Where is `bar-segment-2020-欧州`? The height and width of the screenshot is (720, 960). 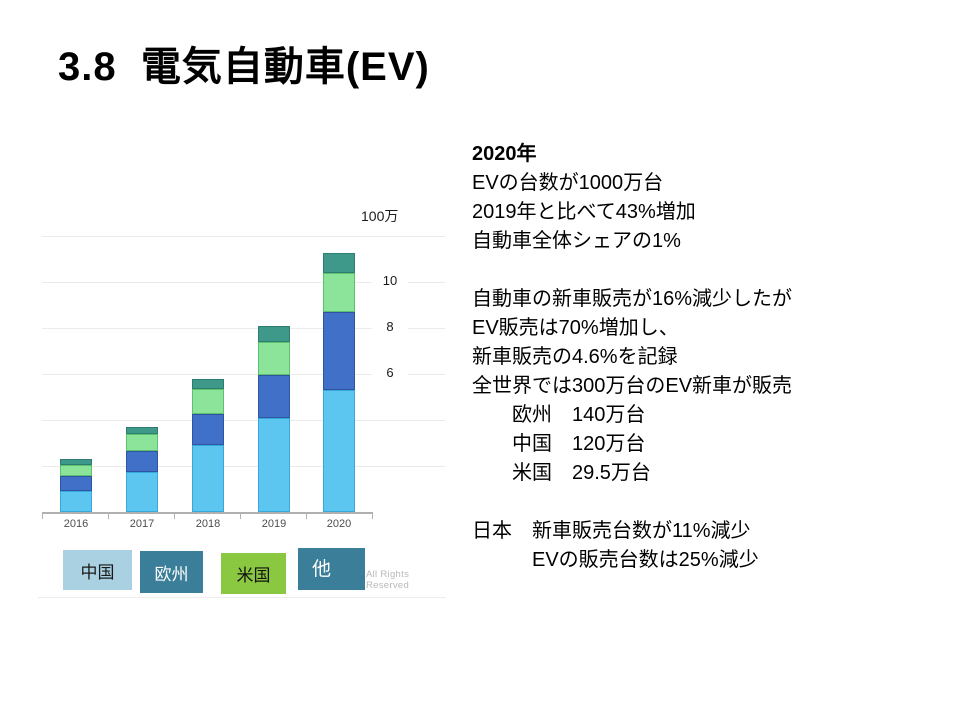 bar-segment-2020-欧州 is located at coordinates (339, 351).